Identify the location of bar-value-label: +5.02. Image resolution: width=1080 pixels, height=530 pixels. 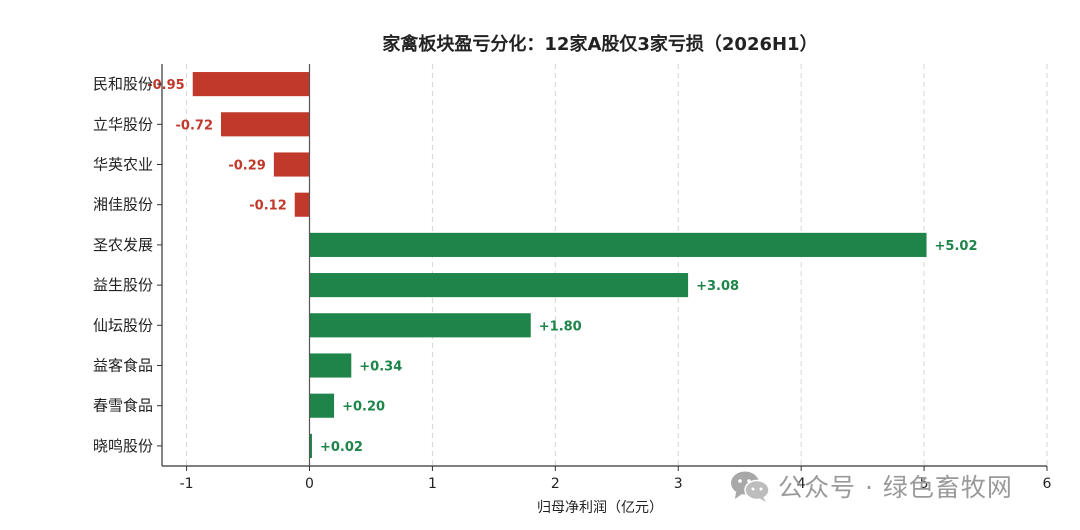
(956, 246).